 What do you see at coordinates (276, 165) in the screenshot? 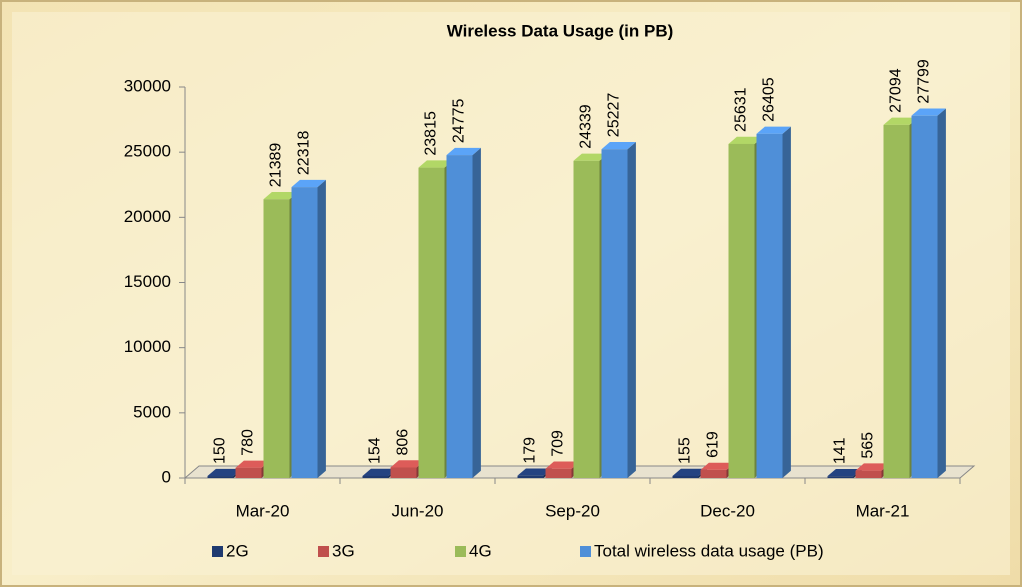
I see `data-label: 21389` at bounding box center [276, 165].